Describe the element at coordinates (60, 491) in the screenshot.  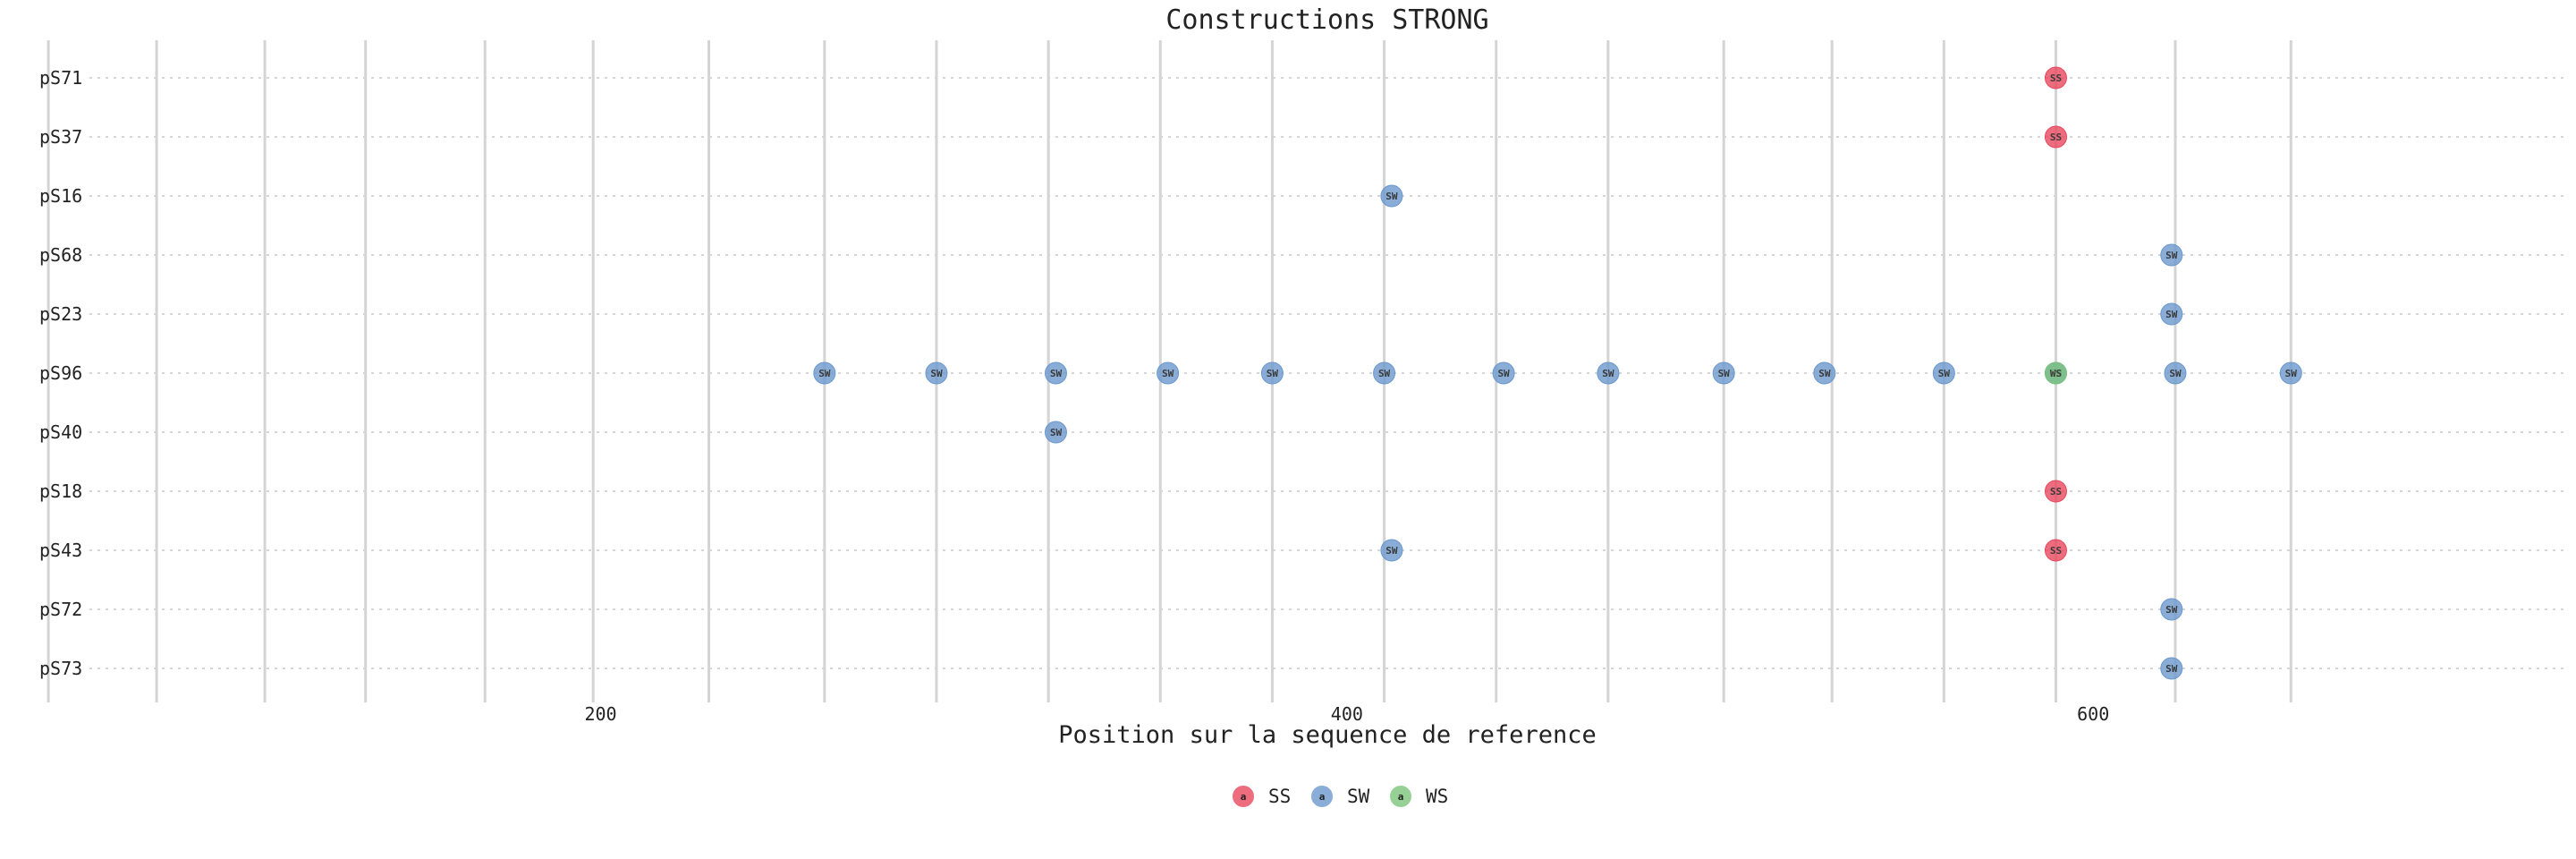
I see `y-tick-label: pS18` at that location.